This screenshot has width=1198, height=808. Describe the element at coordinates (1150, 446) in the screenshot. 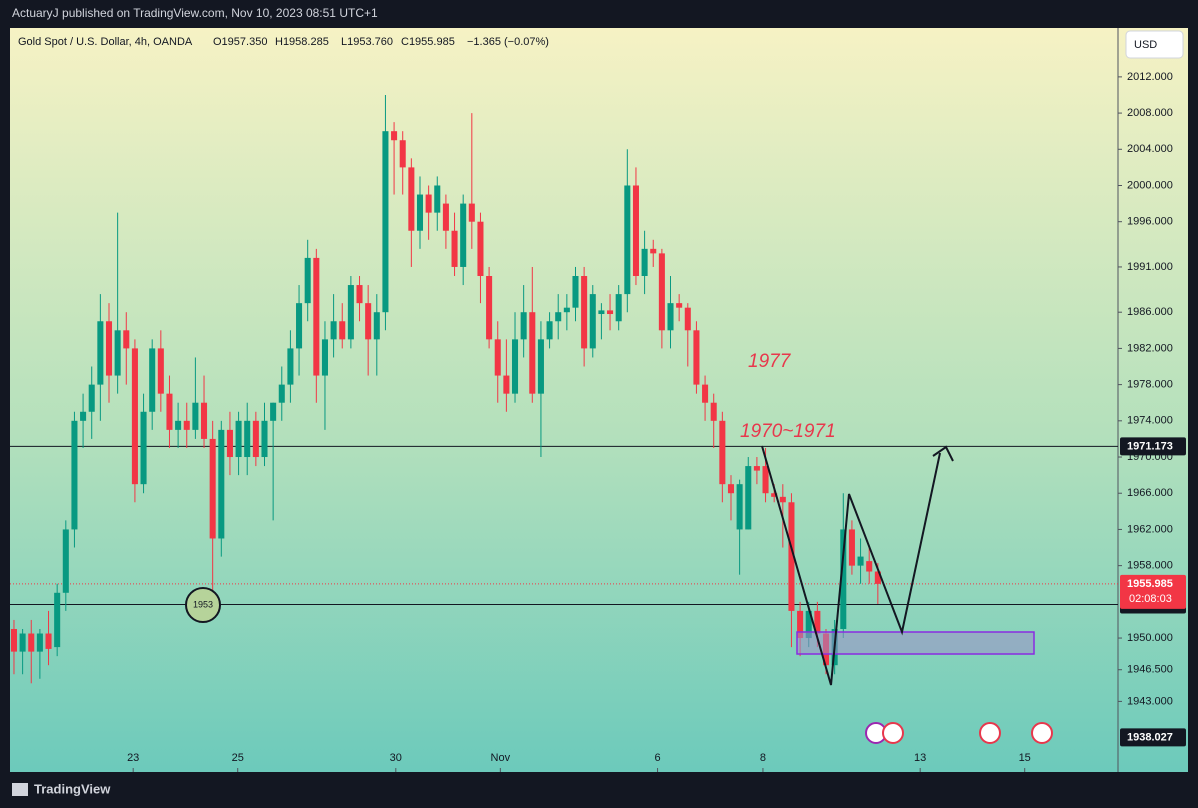

I see `level-label: 1971.173` at that location.